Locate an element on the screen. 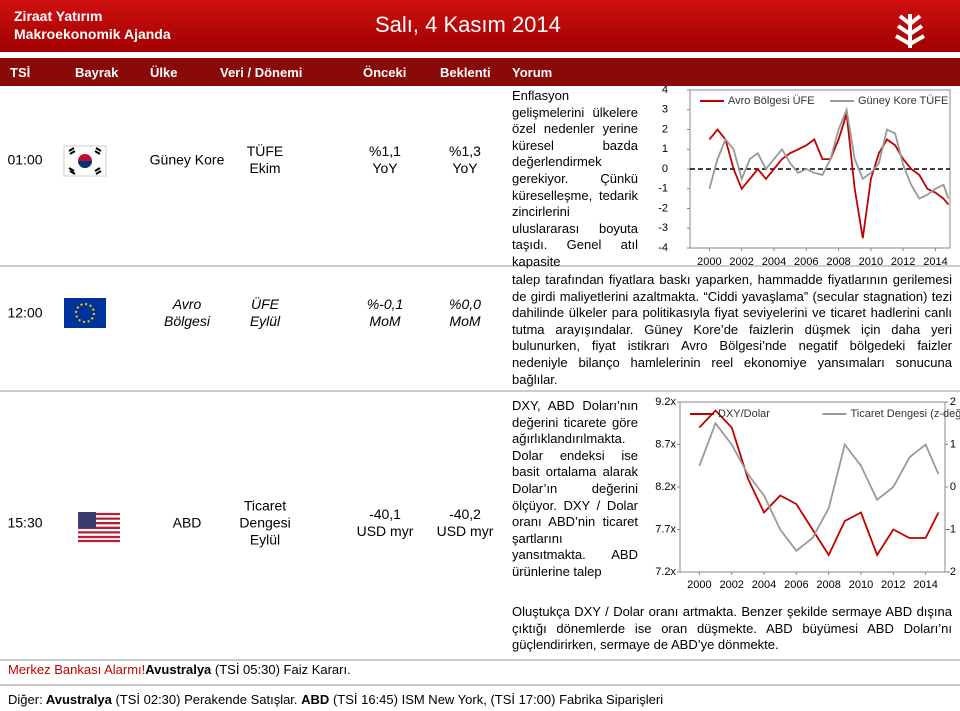 The image size is (960, 711). column-header is located at coordinates (480, 72).